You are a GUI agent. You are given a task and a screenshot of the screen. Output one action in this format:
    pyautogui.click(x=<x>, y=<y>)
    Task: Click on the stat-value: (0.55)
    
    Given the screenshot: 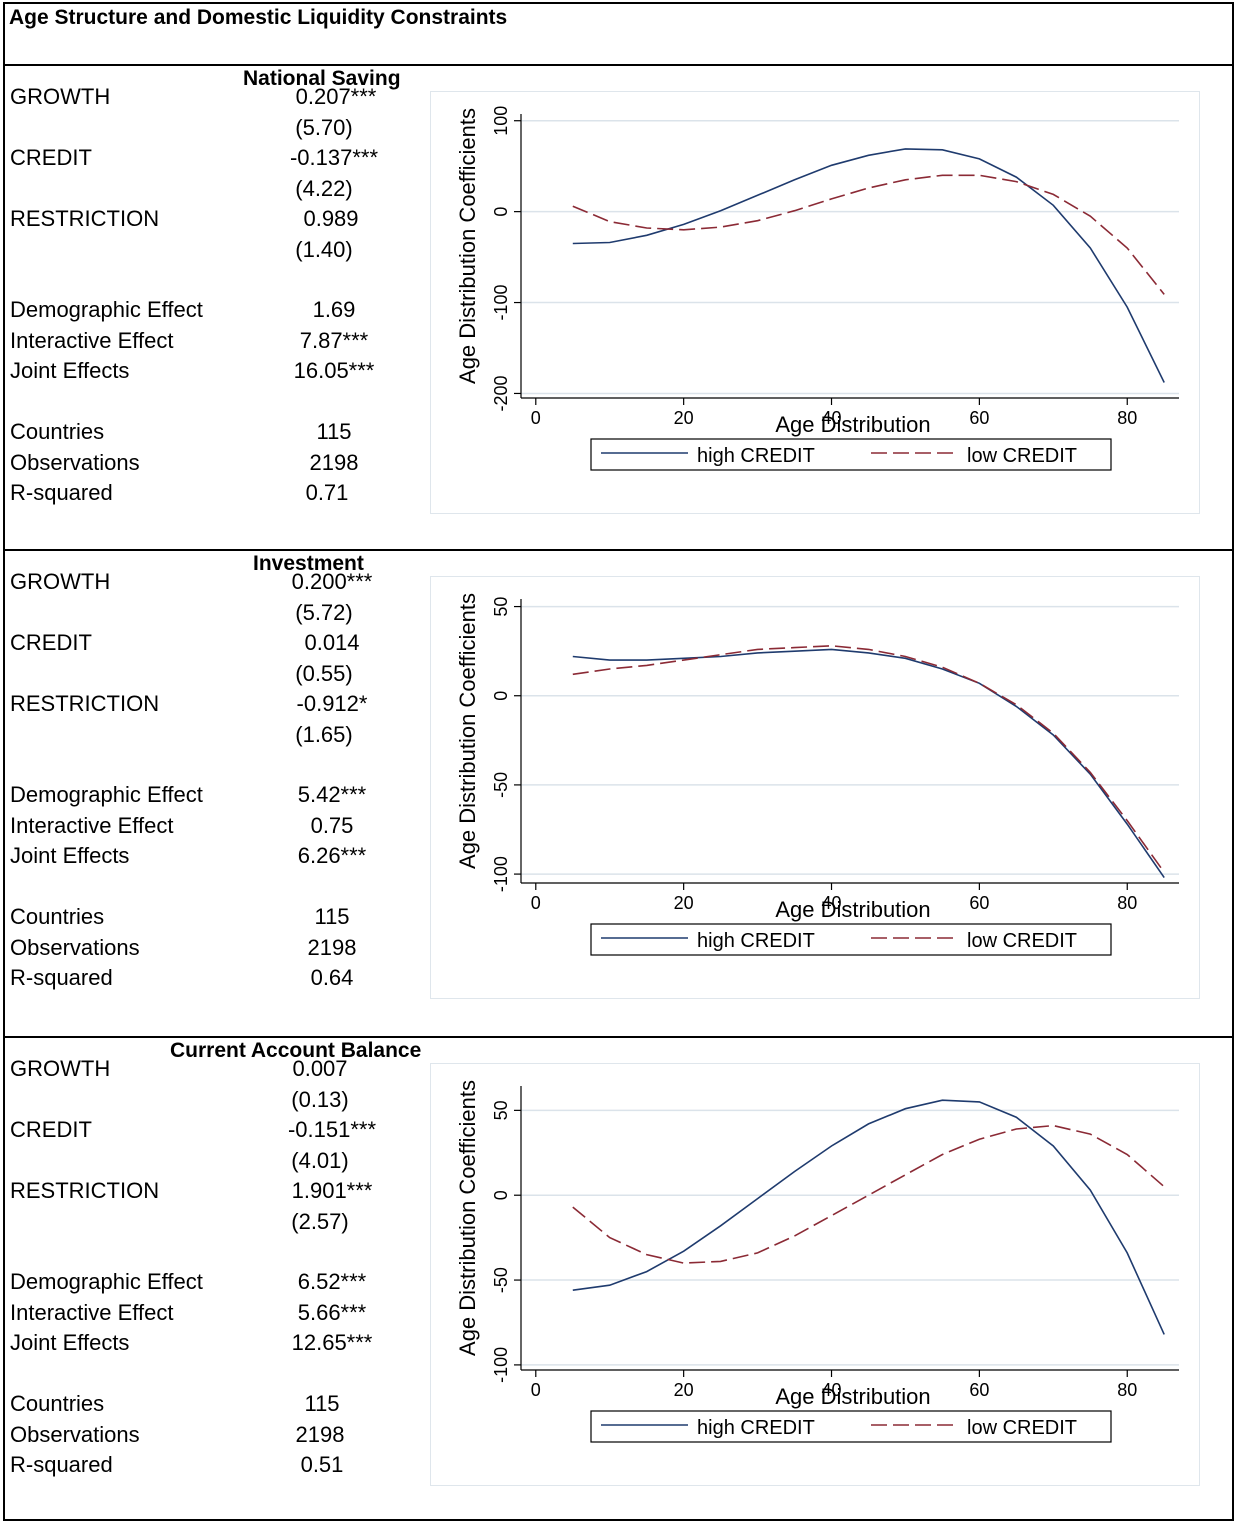 What is the action you would take?
    pyautogui.click(x=324, y=673)
    